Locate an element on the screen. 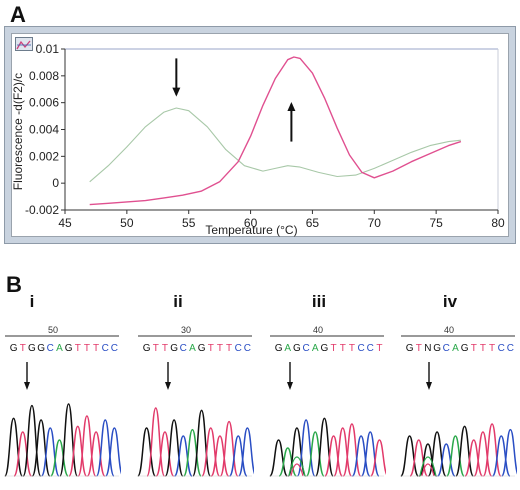 Image resolution: width=520 pixels, height=490 pixels. trace-position-label: 40 is located at coordinates (318, 330).